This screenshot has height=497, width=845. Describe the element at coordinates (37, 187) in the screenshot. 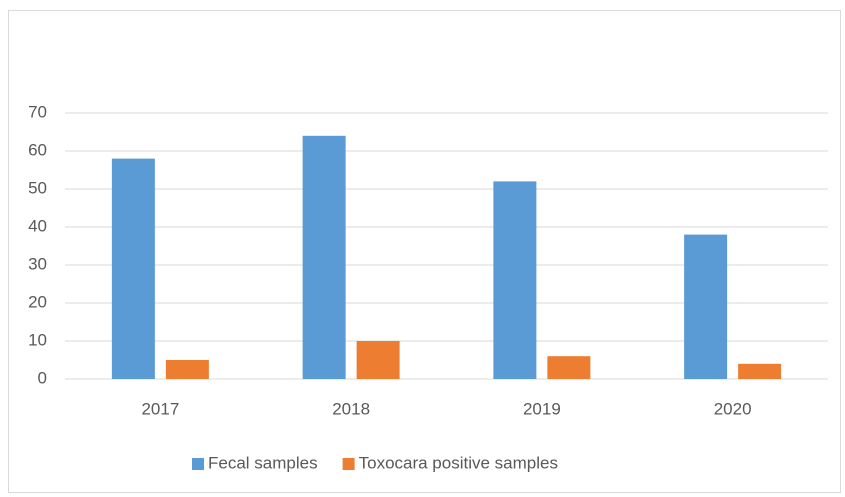

I see `y-tick-label: 50` at that location.